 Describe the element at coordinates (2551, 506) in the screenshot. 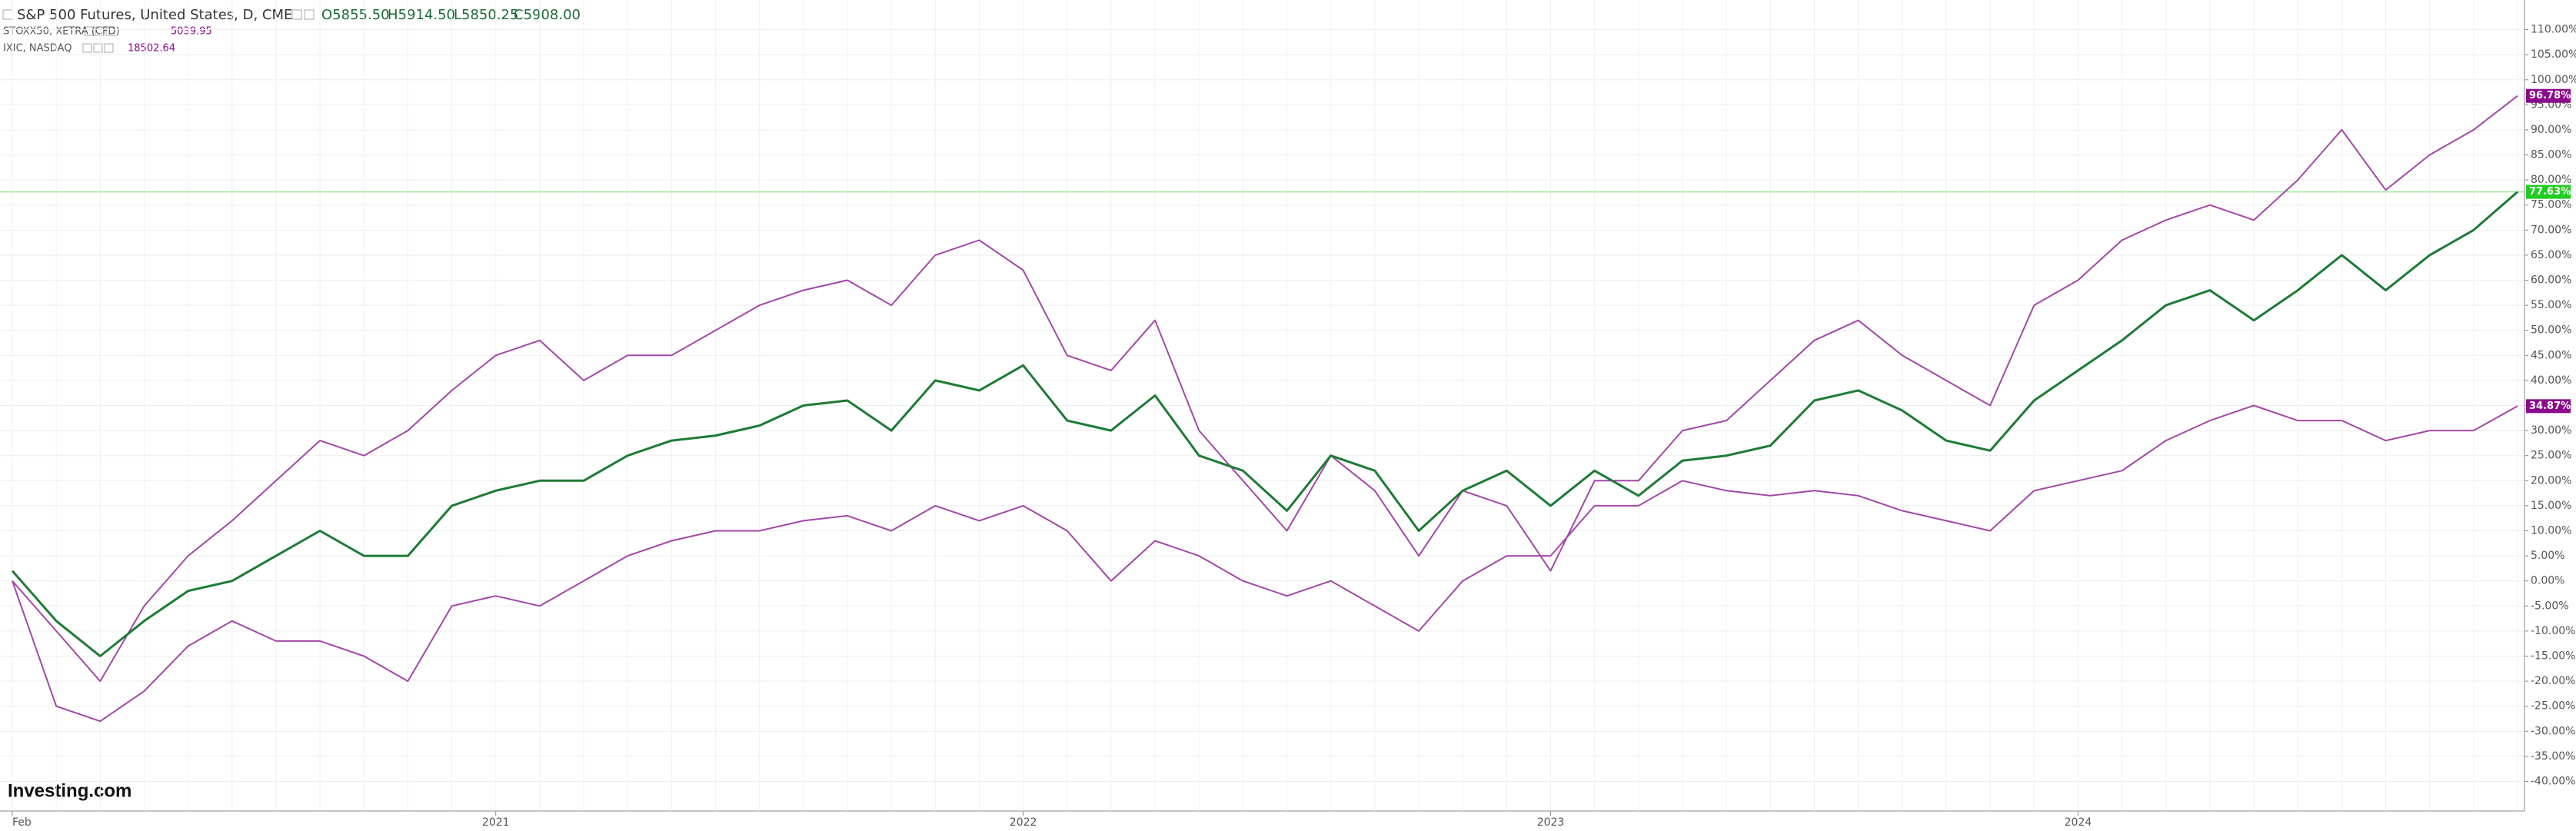

I see `y-tick-label: 15.00%` at that location.